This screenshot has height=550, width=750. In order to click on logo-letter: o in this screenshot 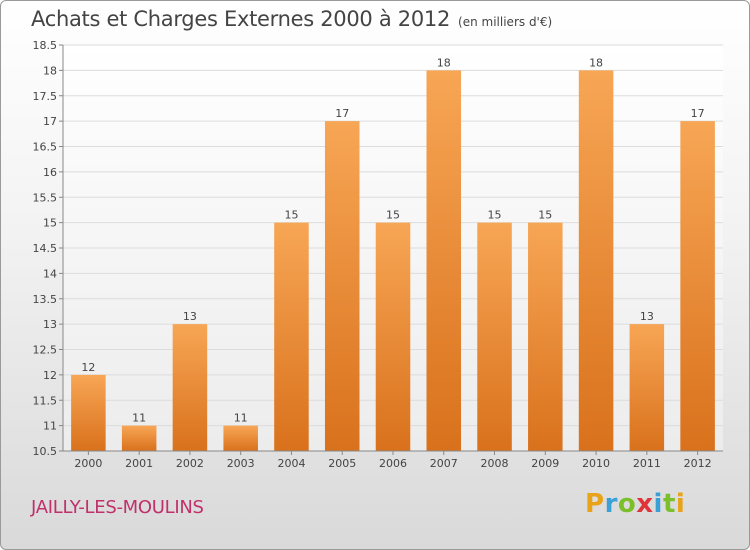, I will do `click(627, 504)`.